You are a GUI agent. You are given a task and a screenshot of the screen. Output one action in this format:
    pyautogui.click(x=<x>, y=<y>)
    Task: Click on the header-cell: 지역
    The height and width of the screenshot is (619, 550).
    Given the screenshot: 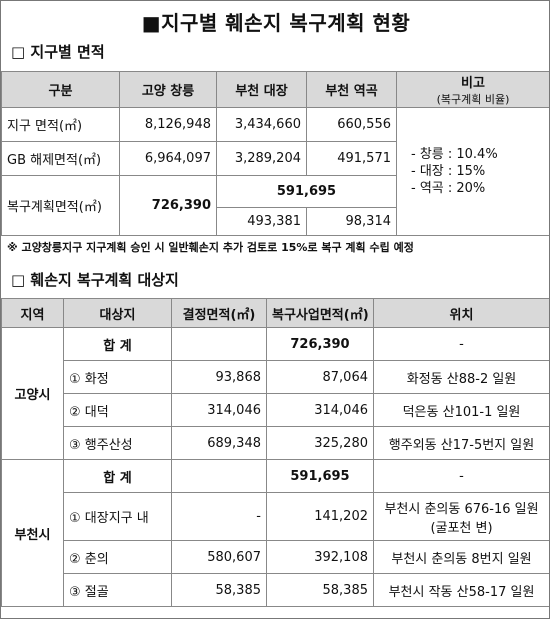 What is the action you would take?
    pyautogui.click(x=32, y=313)
    